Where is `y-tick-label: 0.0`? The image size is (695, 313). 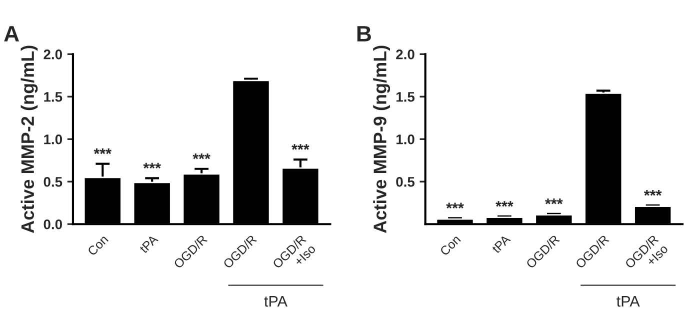
y-tick-label: 0.0 is located at coordinates (53, 224).